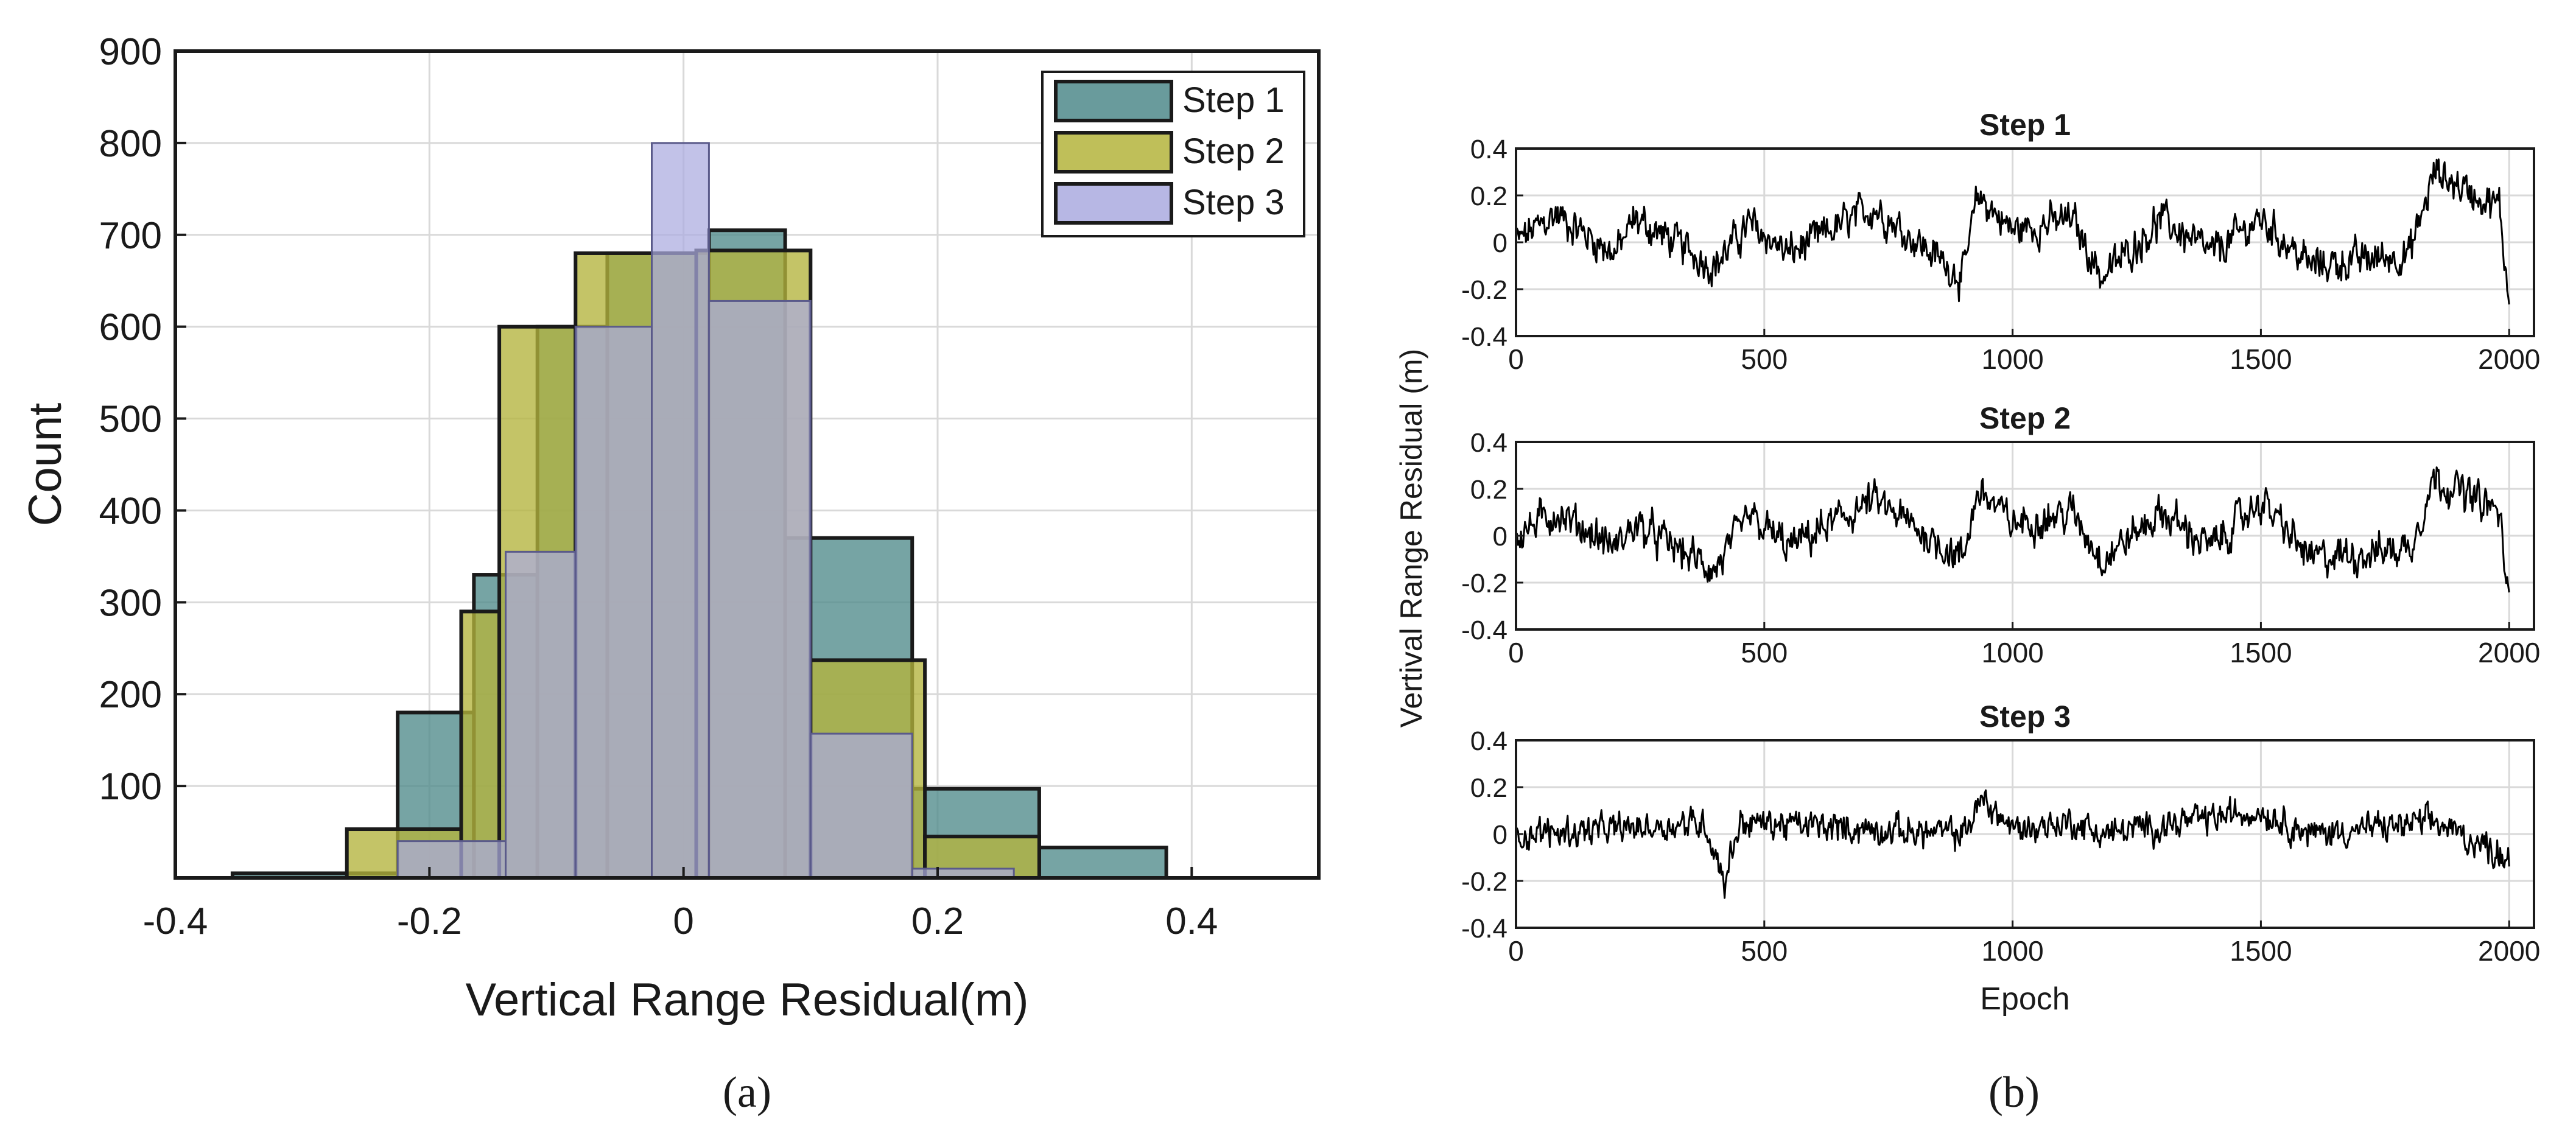  I want to click on time-series-y-axis-label: Vertival Range Residual (m), so click(1411, 538).